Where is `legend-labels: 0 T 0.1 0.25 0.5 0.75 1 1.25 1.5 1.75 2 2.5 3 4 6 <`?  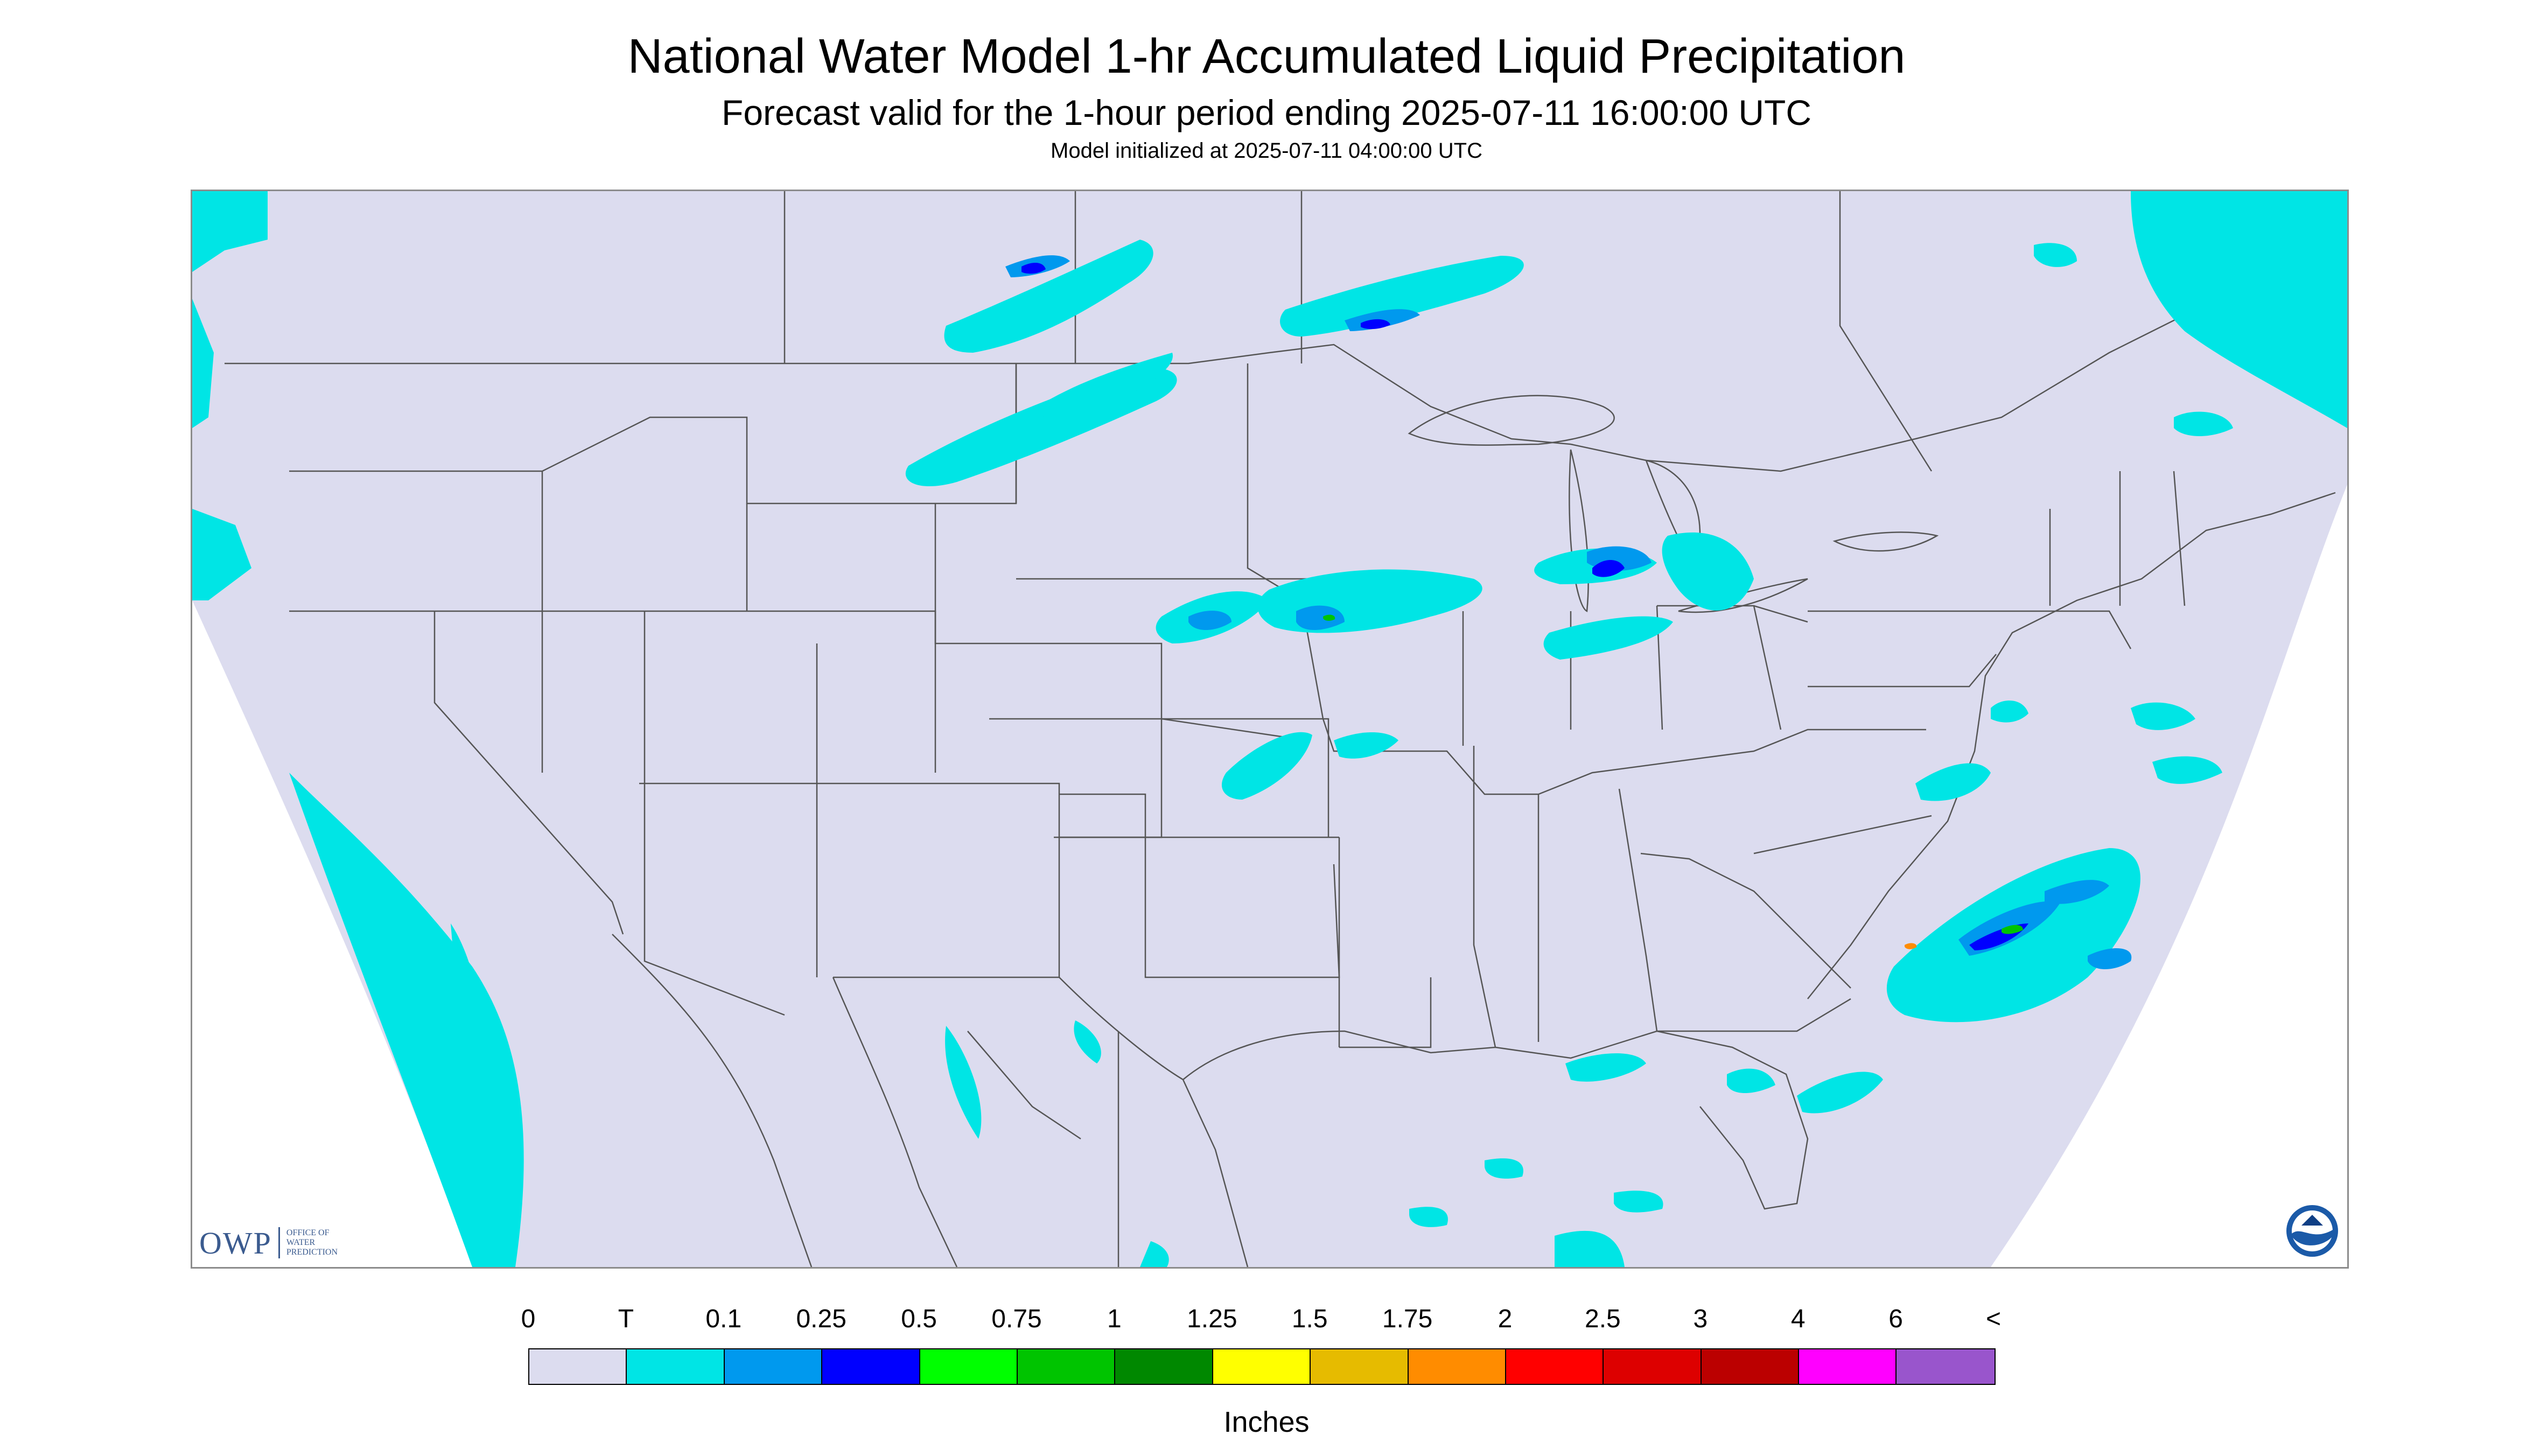 legend-labels: 0 T 0.1 0.25 0.5 0.75 1 1.25 1.5 1.75 2 2.5 3 4 6 < is located at coordinates (1266, 1322).